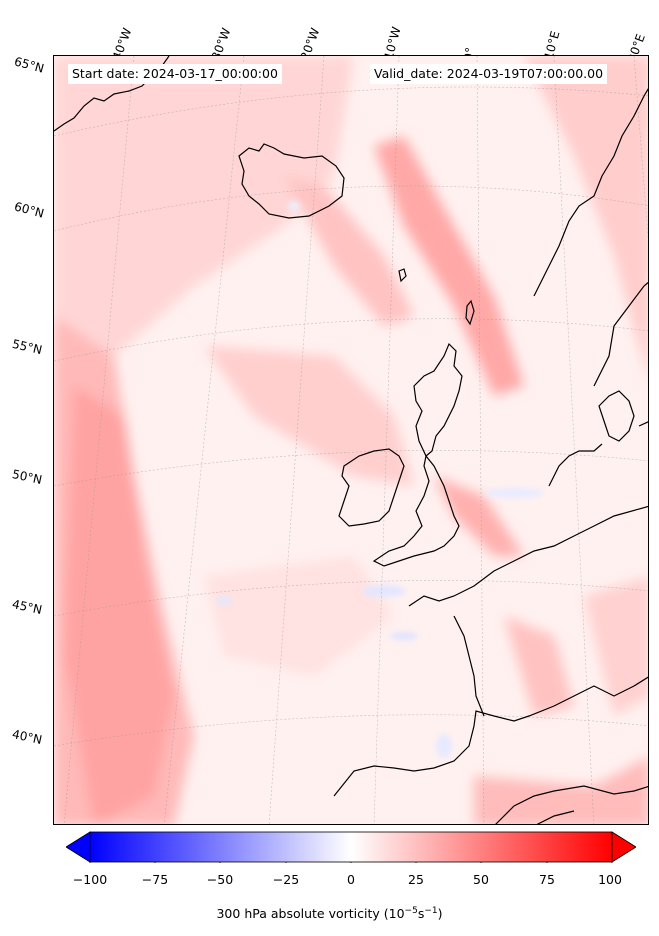 The image size is (659, 936). I want to click on shade-north-sea, so click(586, 217).